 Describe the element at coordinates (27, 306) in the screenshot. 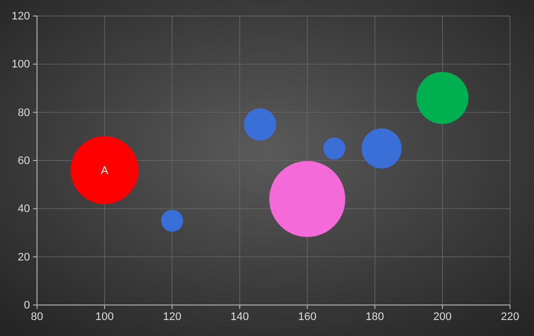

I see `y-tick-label: 0` at that location.